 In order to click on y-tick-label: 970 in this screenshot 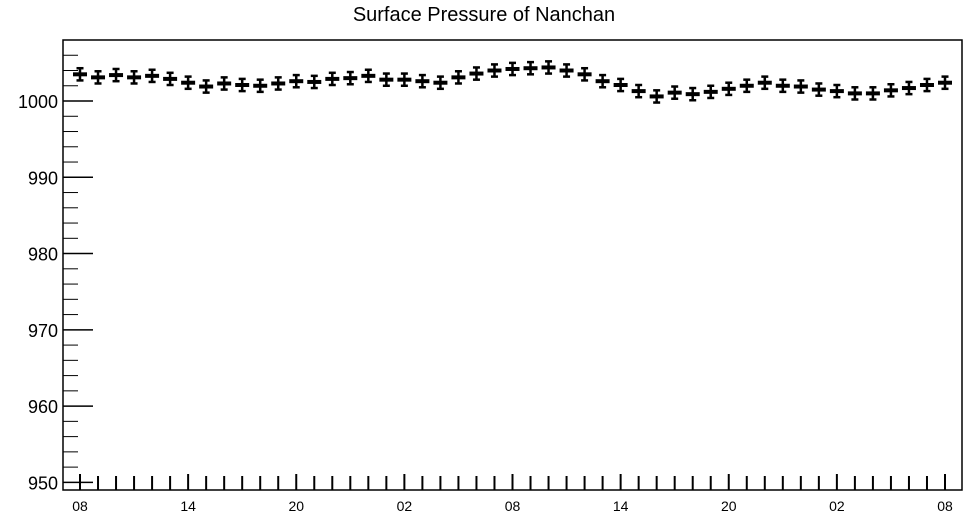, I will do `click(43, 331)`.